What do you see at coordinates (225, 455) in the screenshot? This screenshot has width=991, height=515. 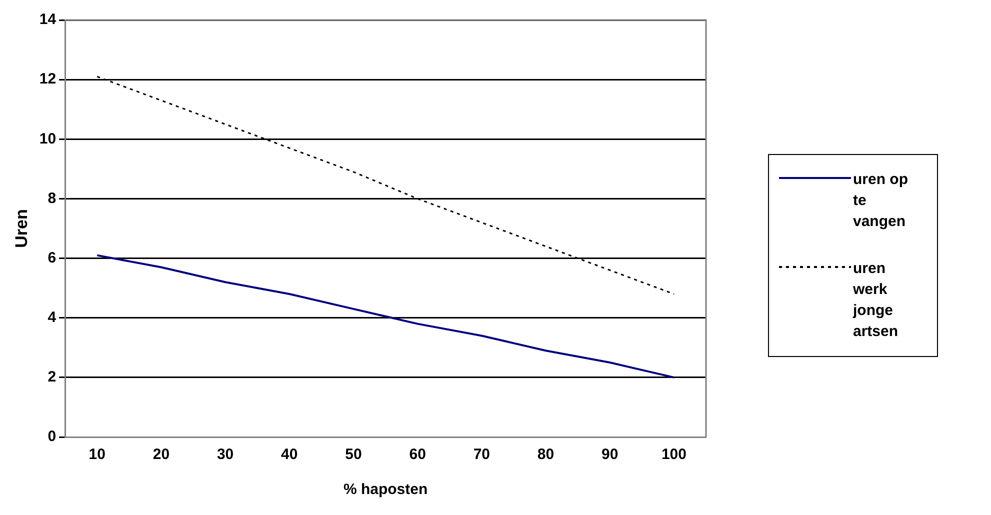 I see `x-tick-label: 30` at bounding box center [225, 455].